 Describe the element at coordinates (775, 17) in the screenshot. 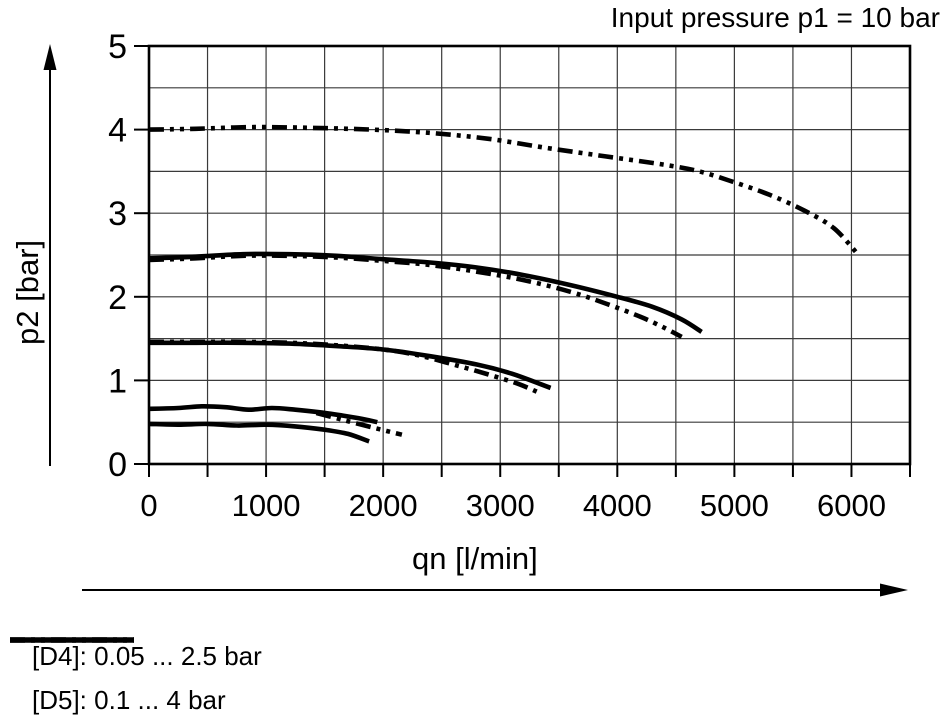

I see `chart-title: Input pressure p1 = 10 bar` at that location.